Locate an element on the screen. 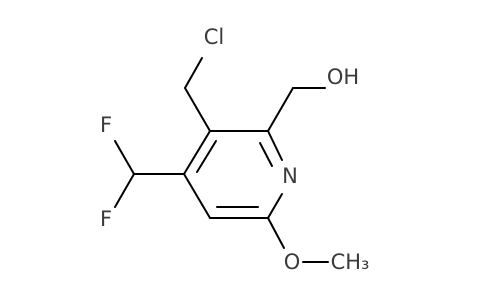  atom-label: O is located at coordinates (292, 262).